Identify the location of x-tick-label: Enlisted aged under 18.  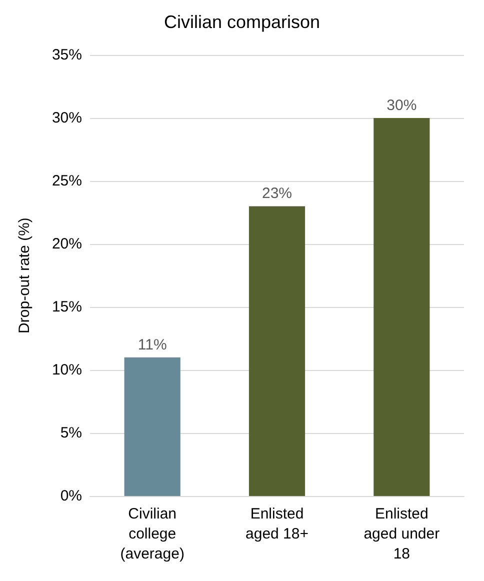
(402, 534).